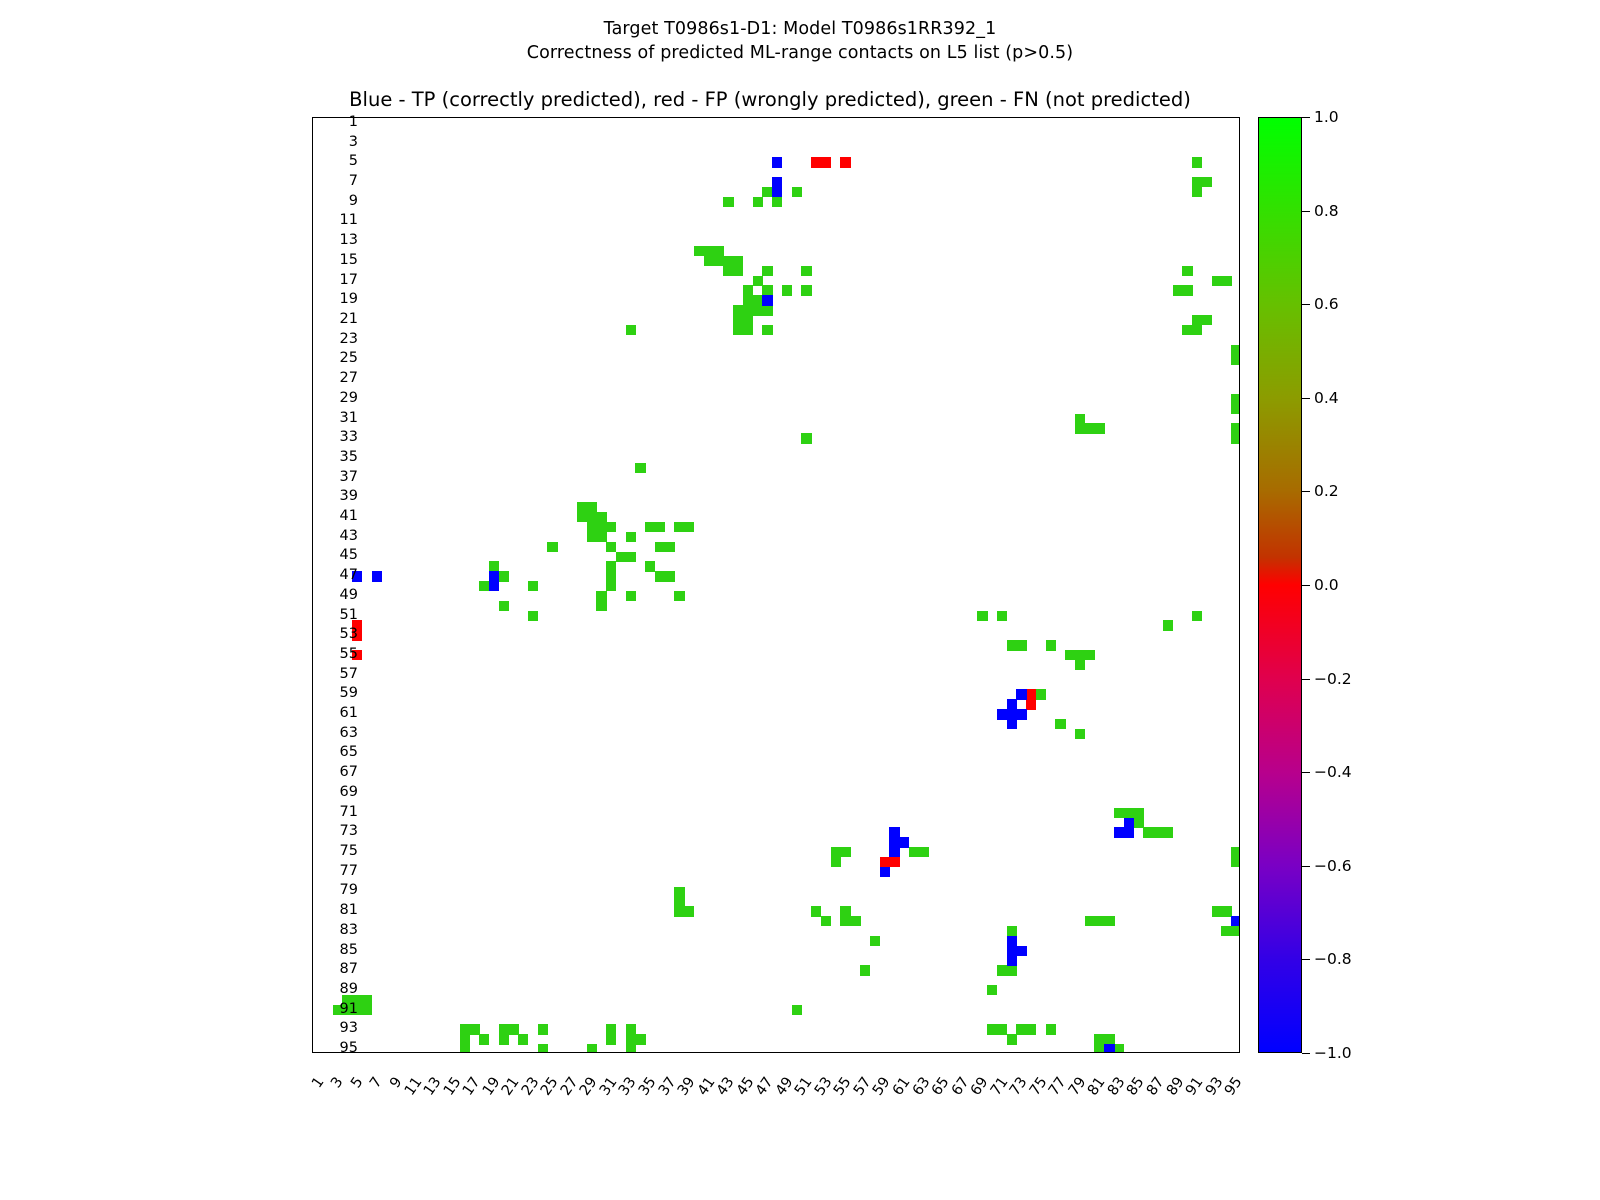  What do you see at coordinates (843, 1086) in the screenshot?
I see `x-tick-label: 55` at bounding box center [843, 1086].